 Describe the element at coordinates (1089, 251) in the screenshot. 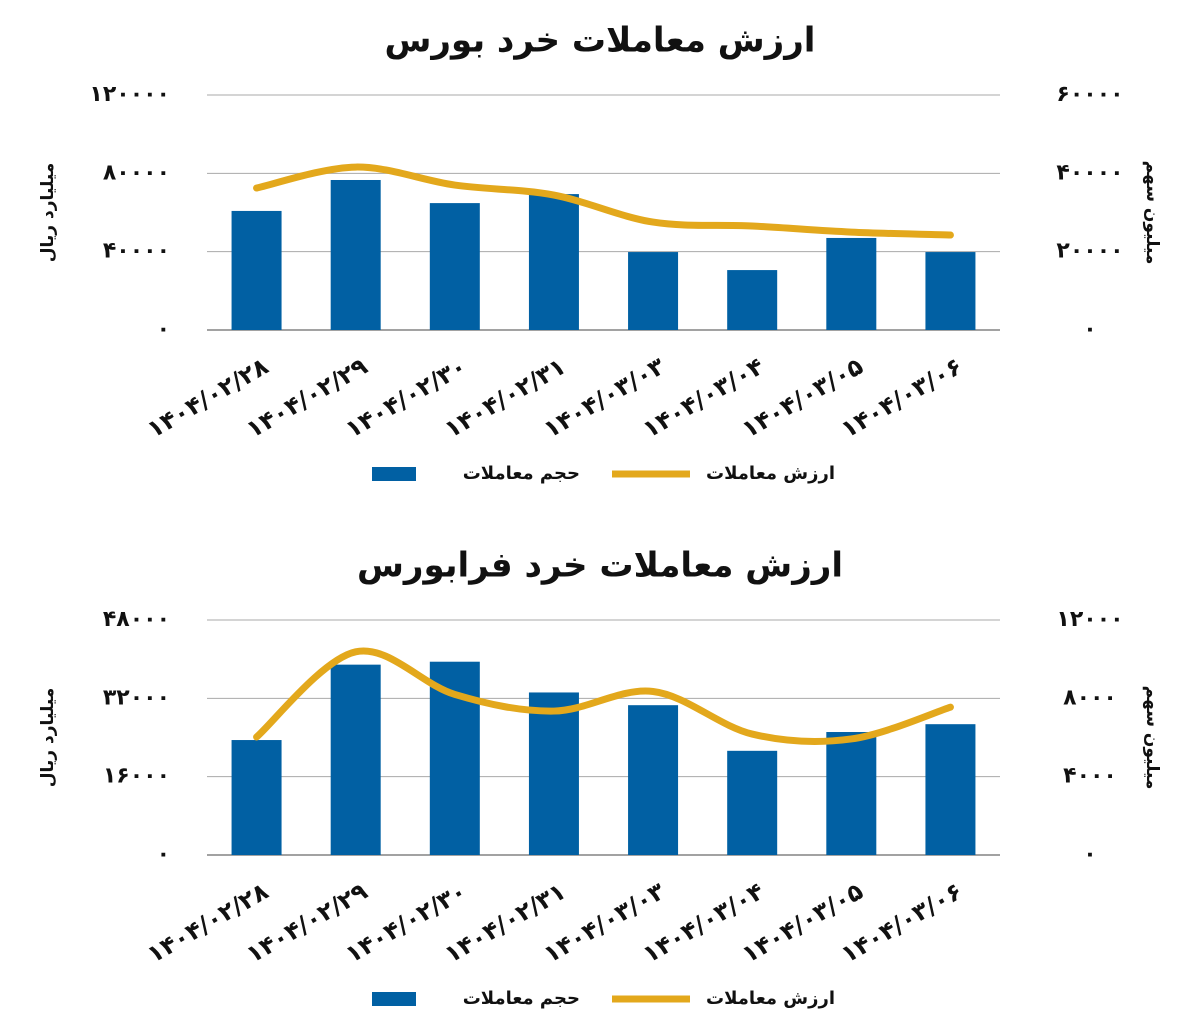

I see `y2-tick-label: ۲۰۰۰۰` at that location.